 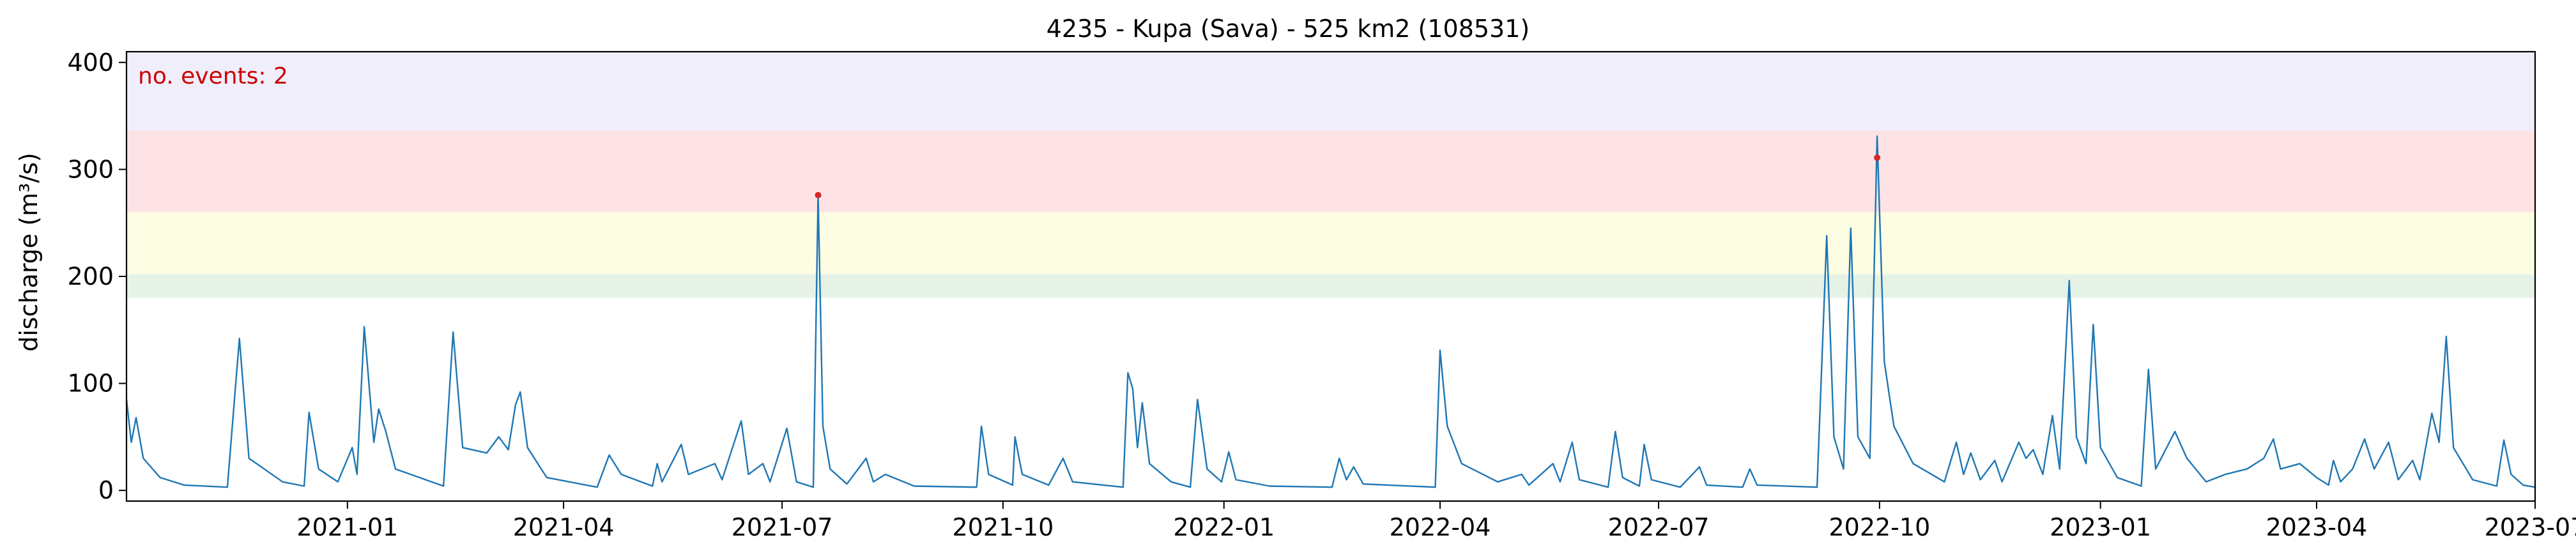 What do you see at coordinates (90, 63) in the screenshot?
I see `y-tick-label: 400` at bounding box center [90, 63].